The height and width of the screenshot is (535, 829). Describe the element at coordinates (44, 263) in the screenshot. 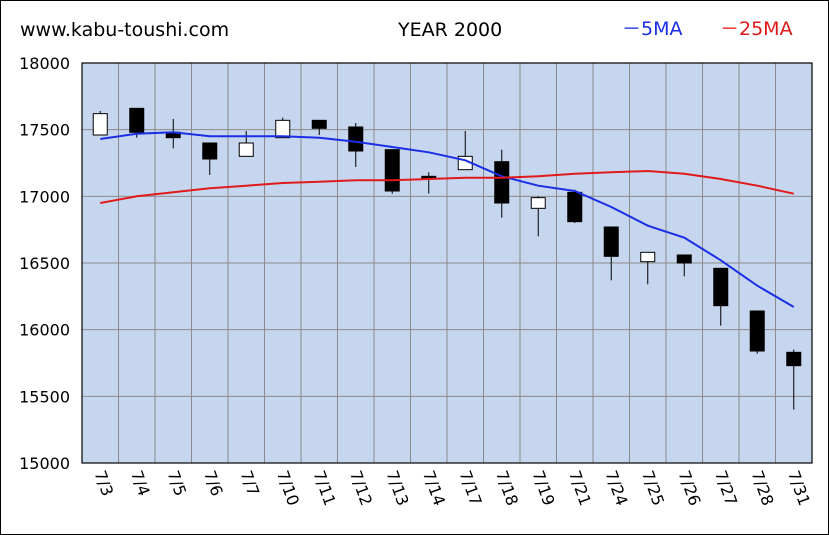

I see `y-tick-label: 16500` at that location.